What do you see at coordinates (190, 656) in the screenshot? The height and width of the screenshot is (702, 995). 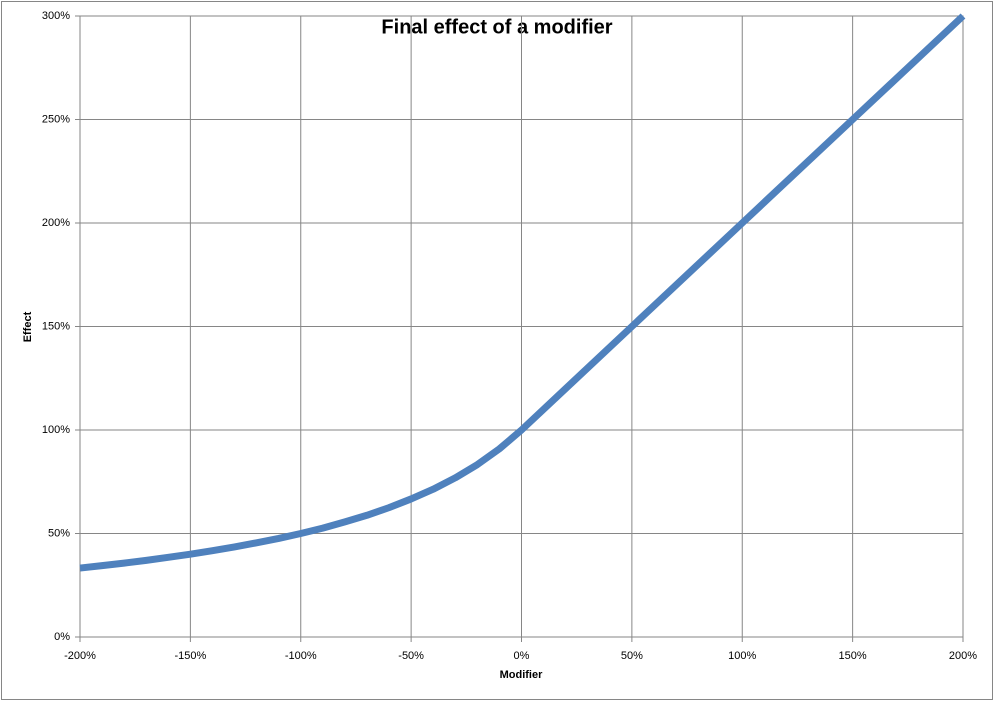 I see `x-tick-label: -150%` at bounding box center [190, 656].